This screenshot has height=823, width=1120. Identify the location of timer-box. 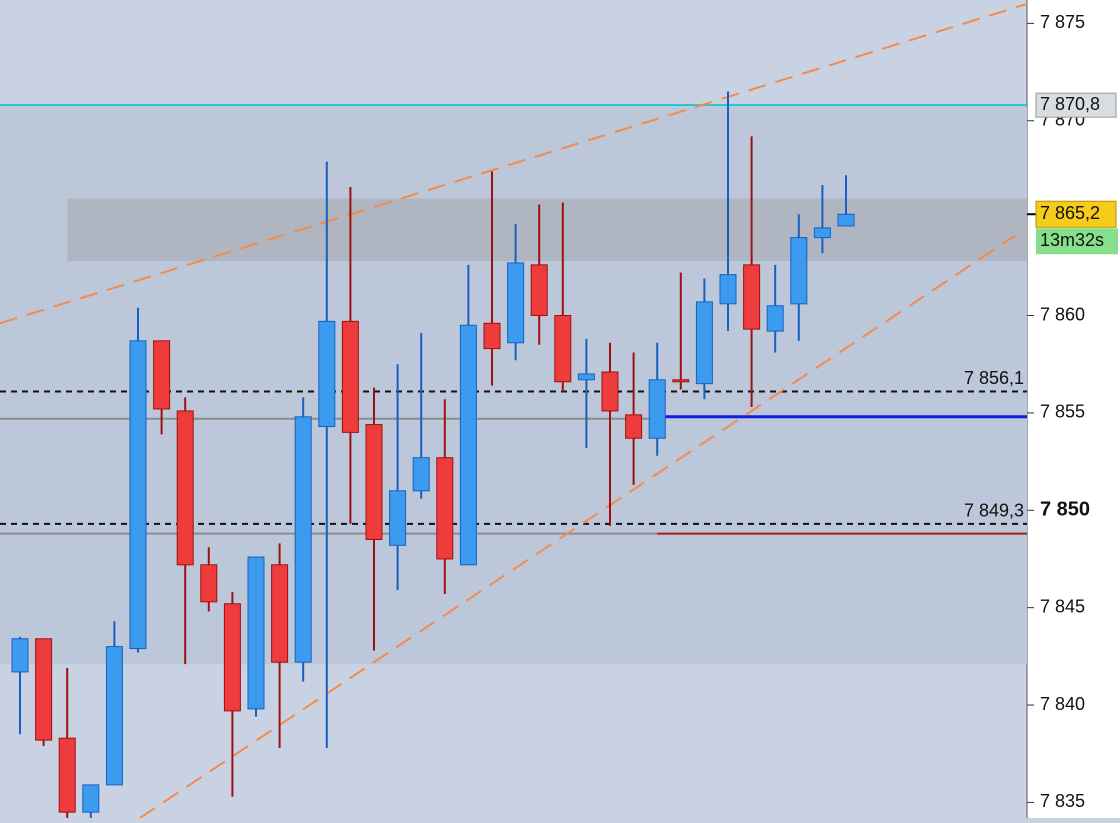
(1077, 241).